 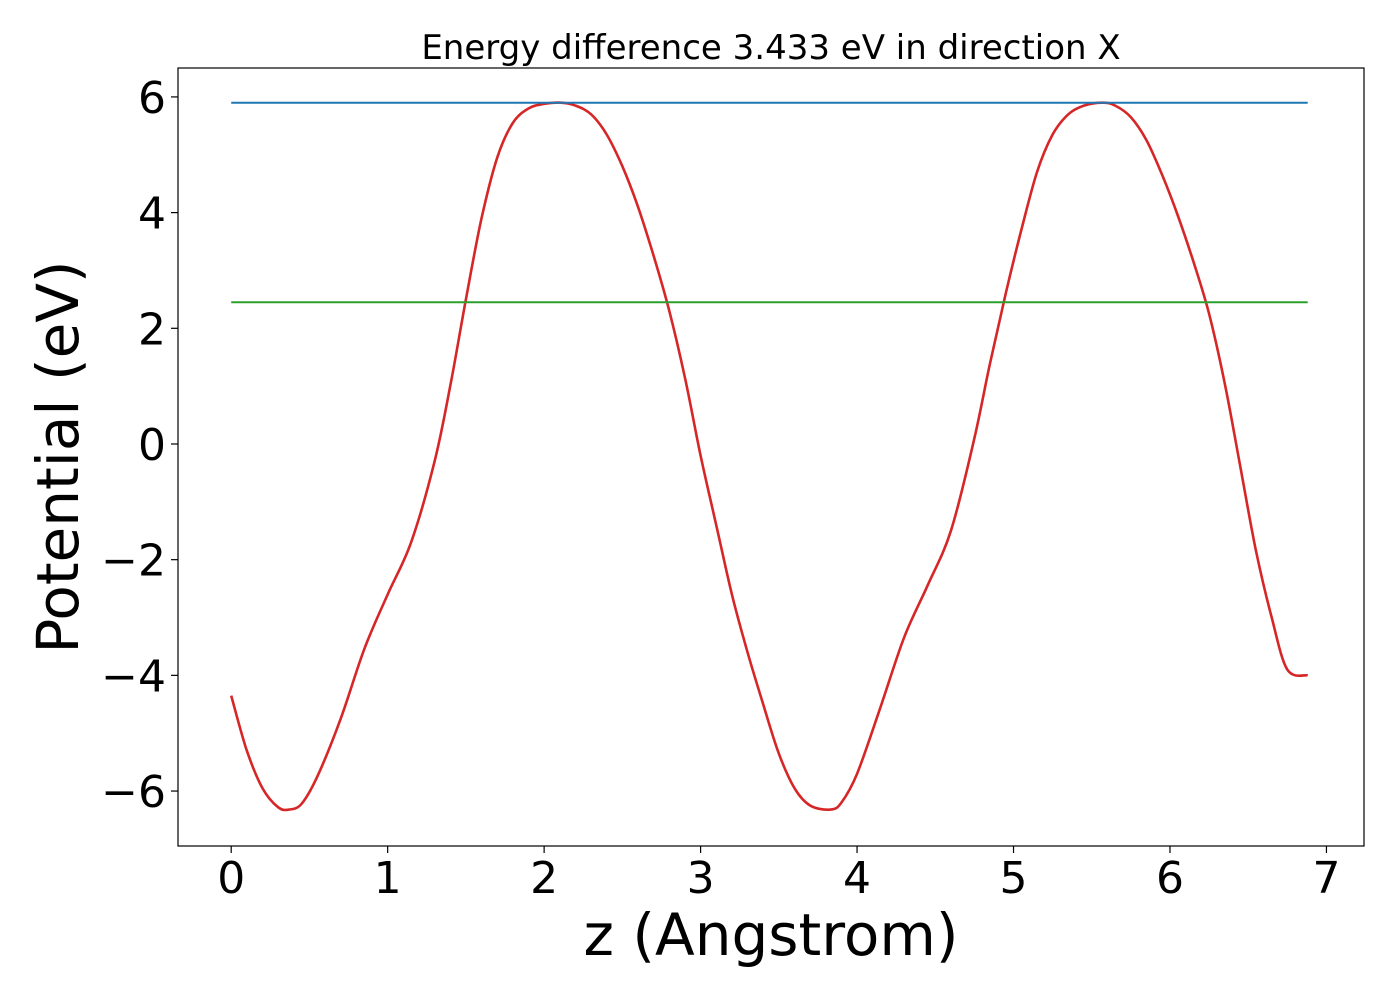 What do you see at coordinates (58, 456) in the screenshot?
I see `y-axis-label: Potential (eV)` at bounding box center [58, 456].